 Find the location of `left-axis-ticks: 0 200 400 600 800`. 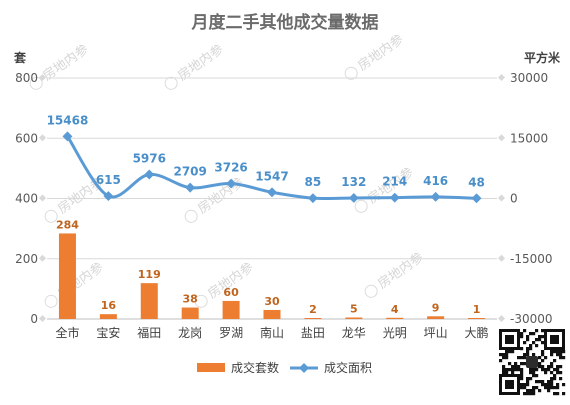

left-axis-ticks: 0 200 400 600 800 is located at coordinates (31, 198).